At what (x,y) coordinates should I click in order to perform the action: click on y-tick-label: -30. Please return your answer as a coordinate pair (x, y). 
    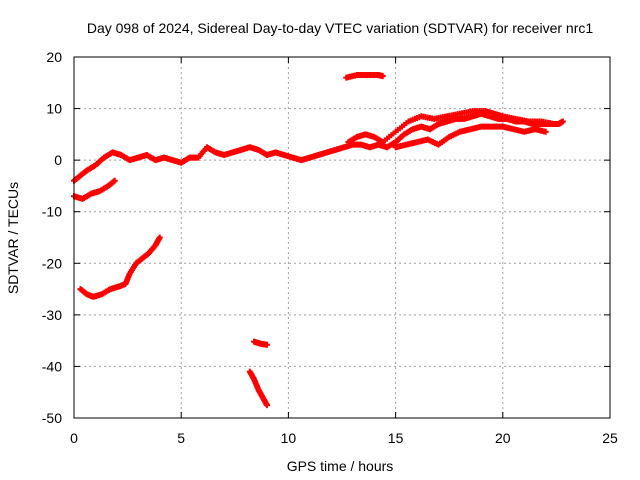
    Looking at the image, I should click on (52, 315).